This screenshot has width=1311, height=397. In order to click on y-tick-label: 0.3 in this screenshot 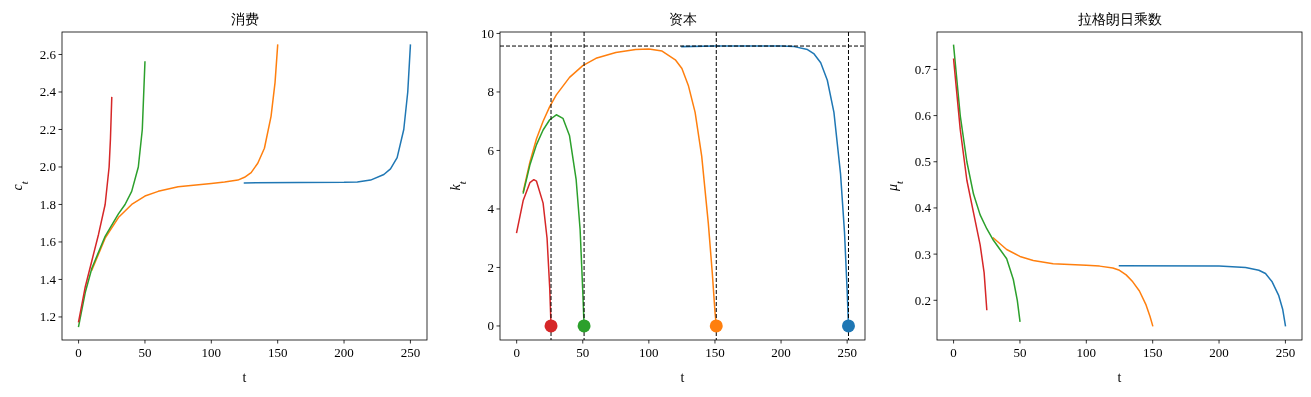, I will do `click(922, 254)`.